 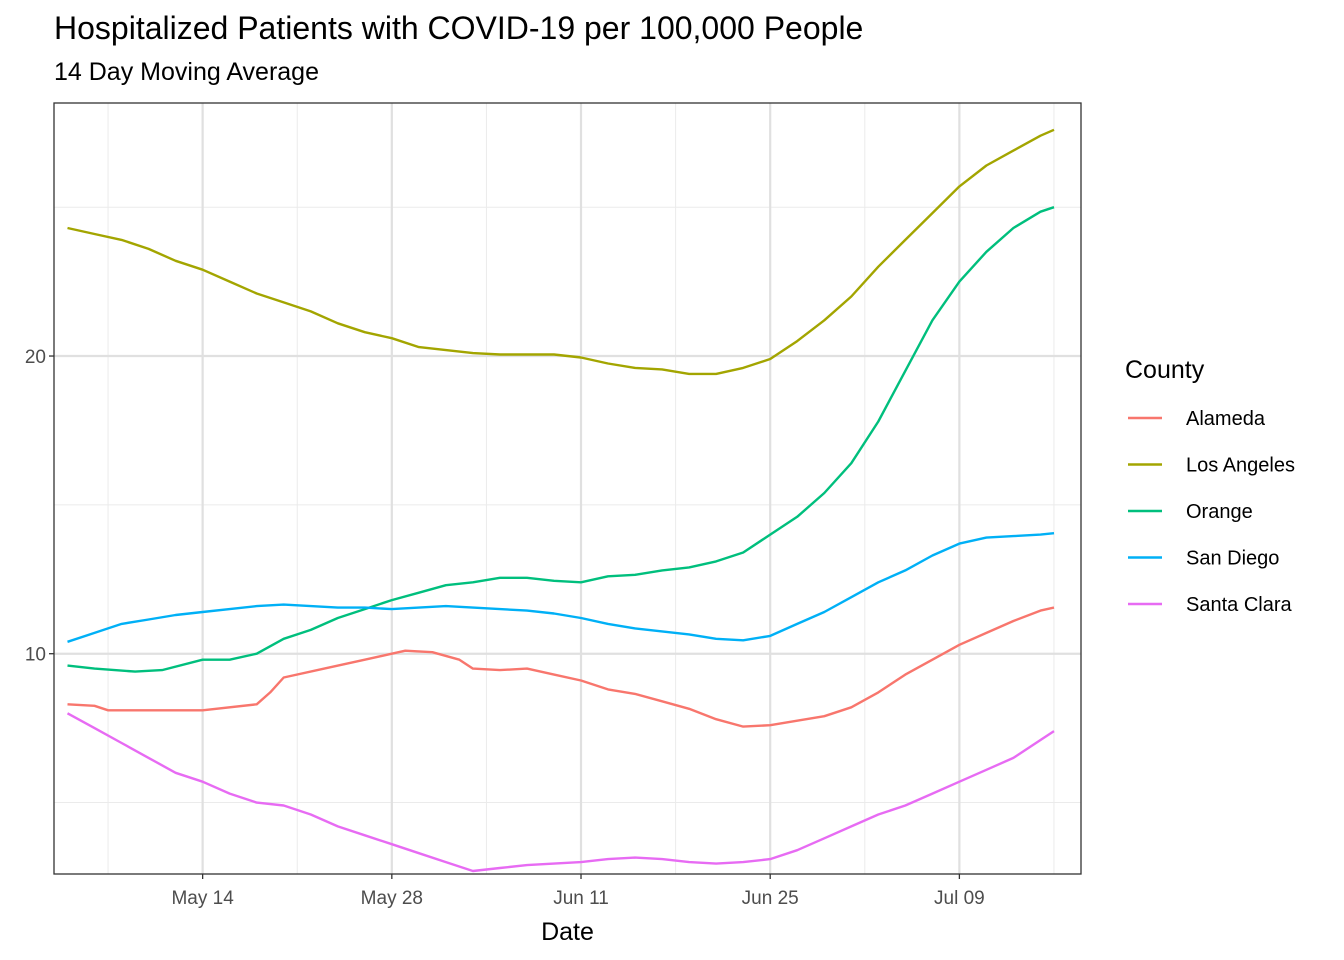 I want to click on x-tick-label: Jun 25, so click(x=770, y=898).